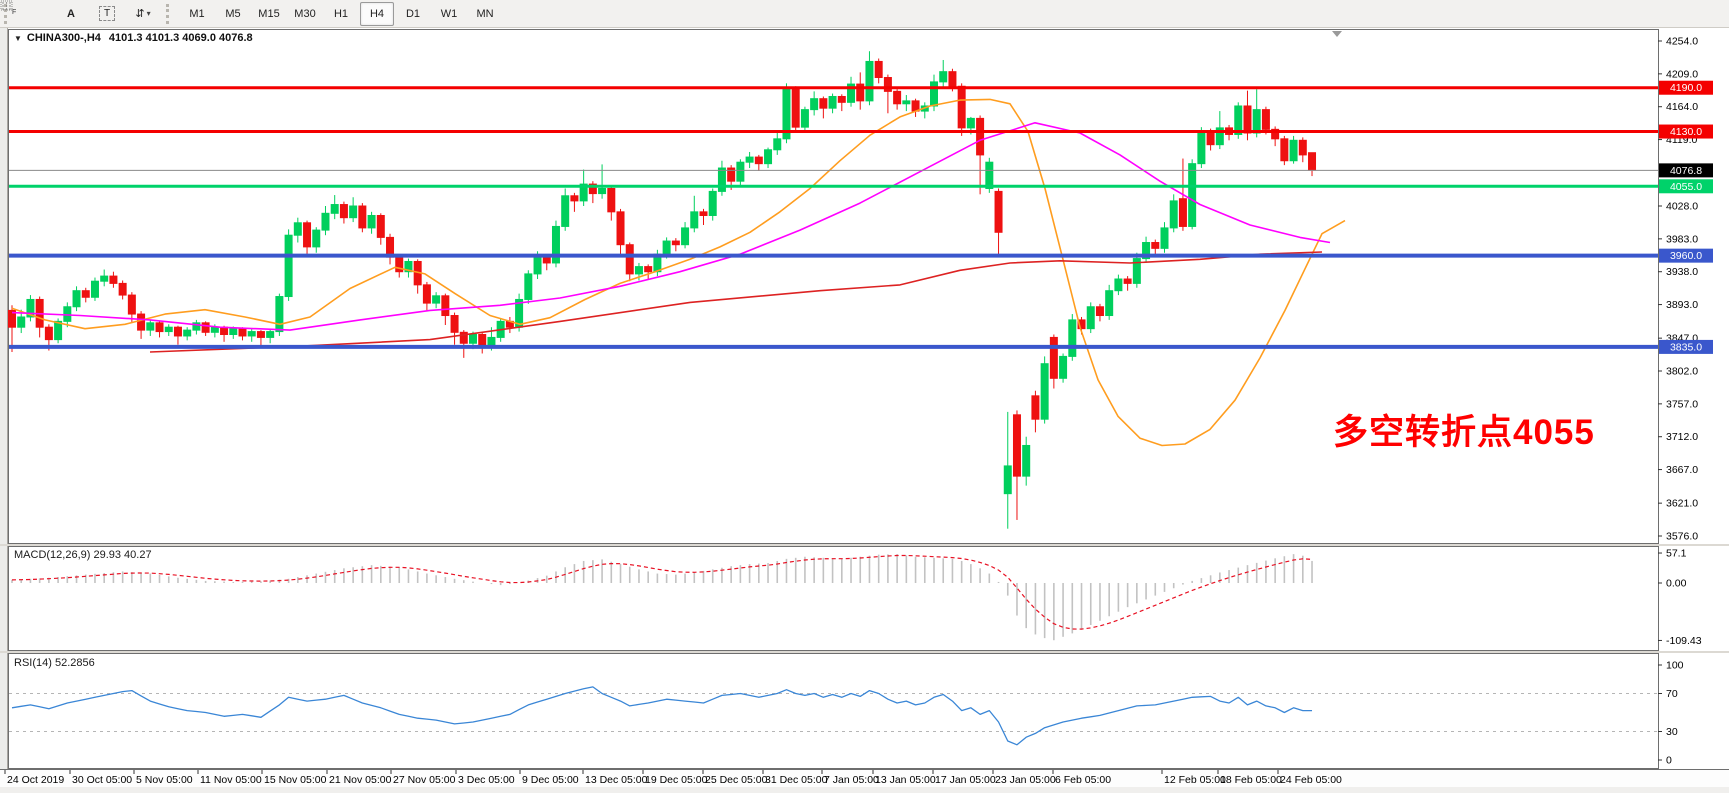  I want to click on timeframe-m1: M1, so click(197, 13).